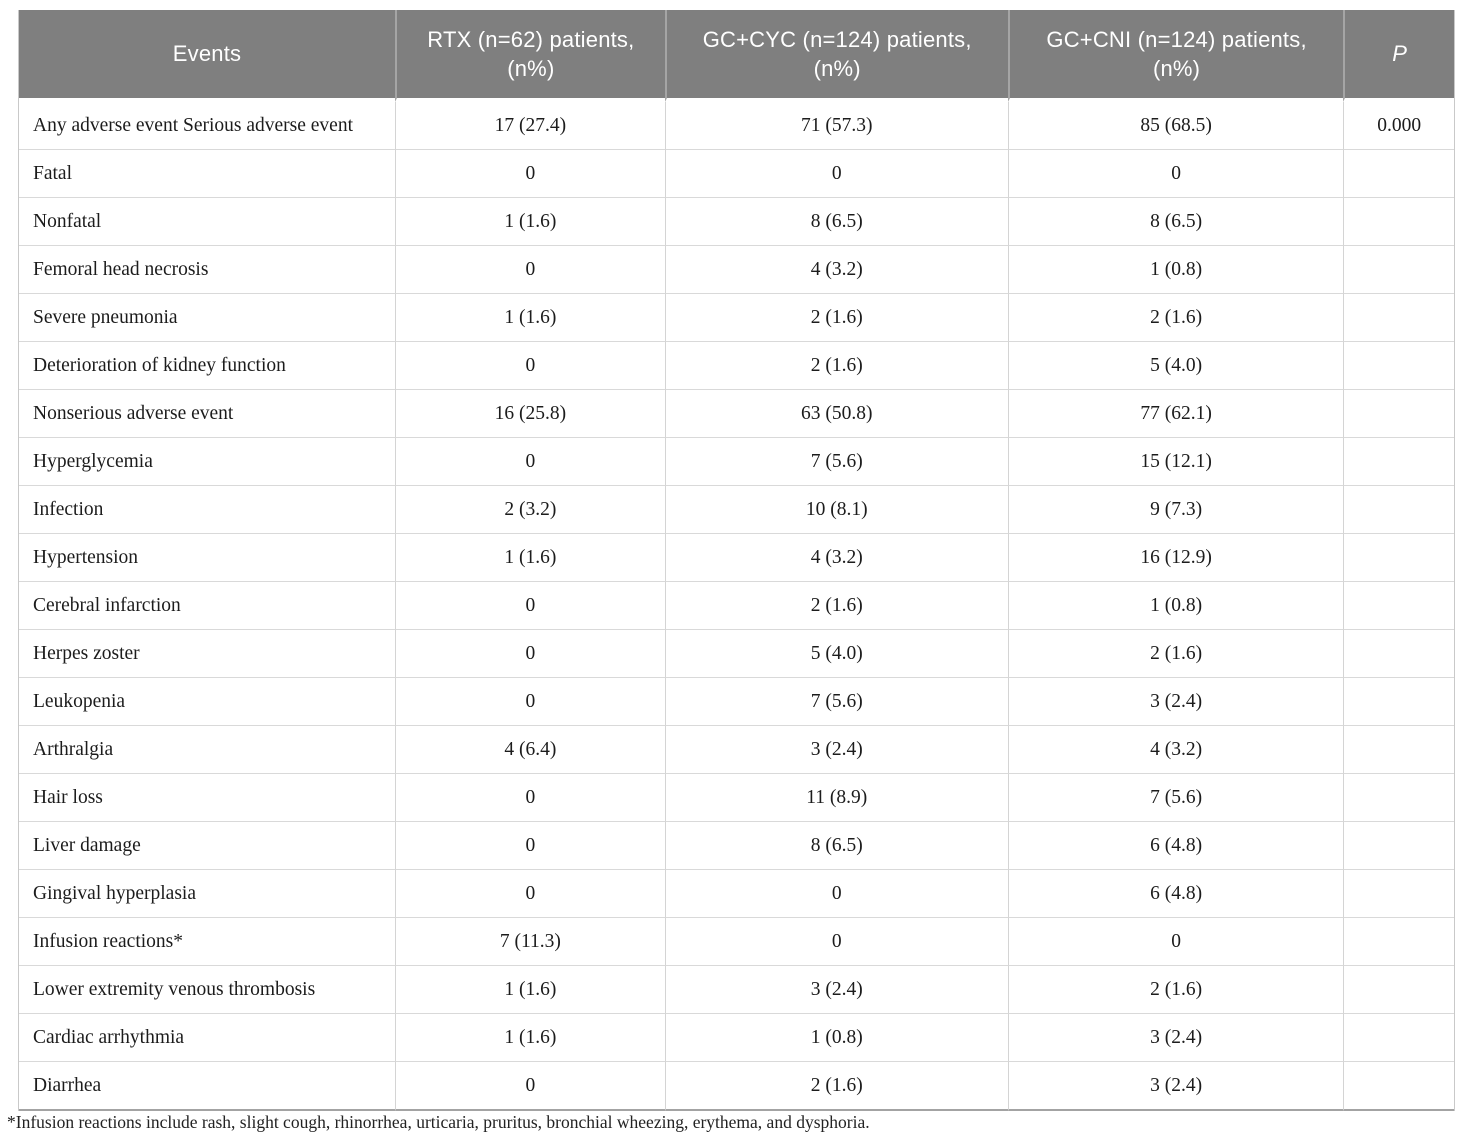  I want to click on event-cell: Nonserious adverse event, so click(207, 414).